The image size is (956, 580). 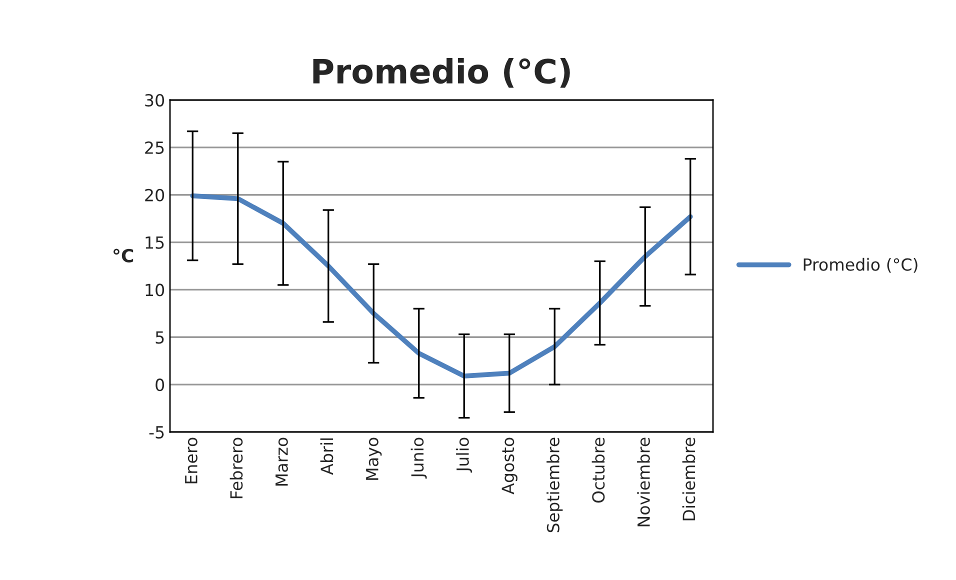 What do you see at coordinates (191, 461) in the screenshot?
I see `x-tick-label: Enero` at bounding box center [191, 461].